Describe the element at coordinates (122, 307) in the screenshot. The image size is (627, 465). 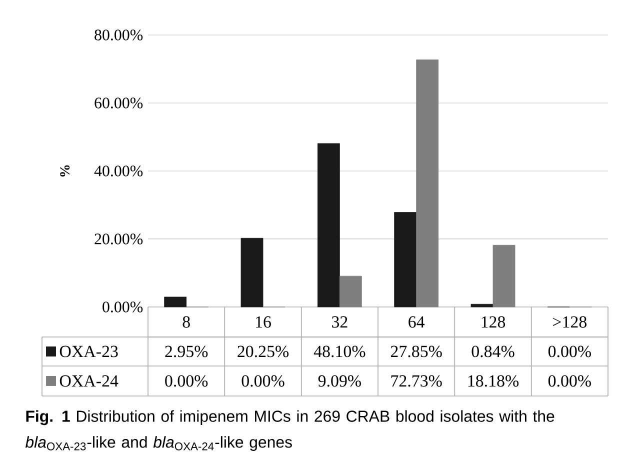
I see `y-tick-label: 0.00%` at that location.